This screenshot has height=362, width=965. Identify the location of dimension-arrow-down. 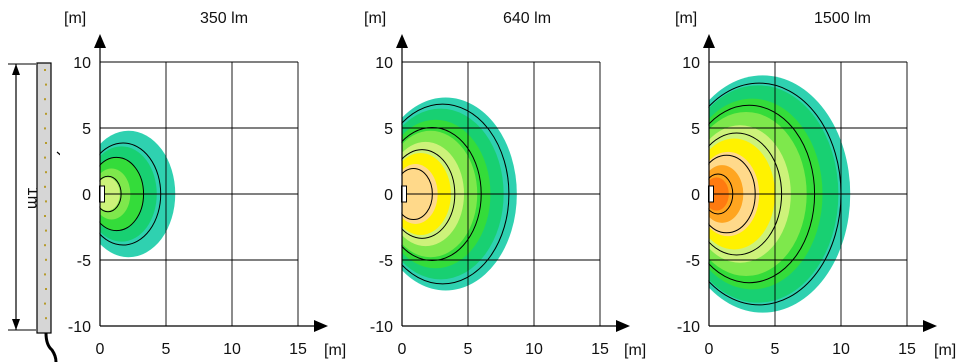
(16, 324).